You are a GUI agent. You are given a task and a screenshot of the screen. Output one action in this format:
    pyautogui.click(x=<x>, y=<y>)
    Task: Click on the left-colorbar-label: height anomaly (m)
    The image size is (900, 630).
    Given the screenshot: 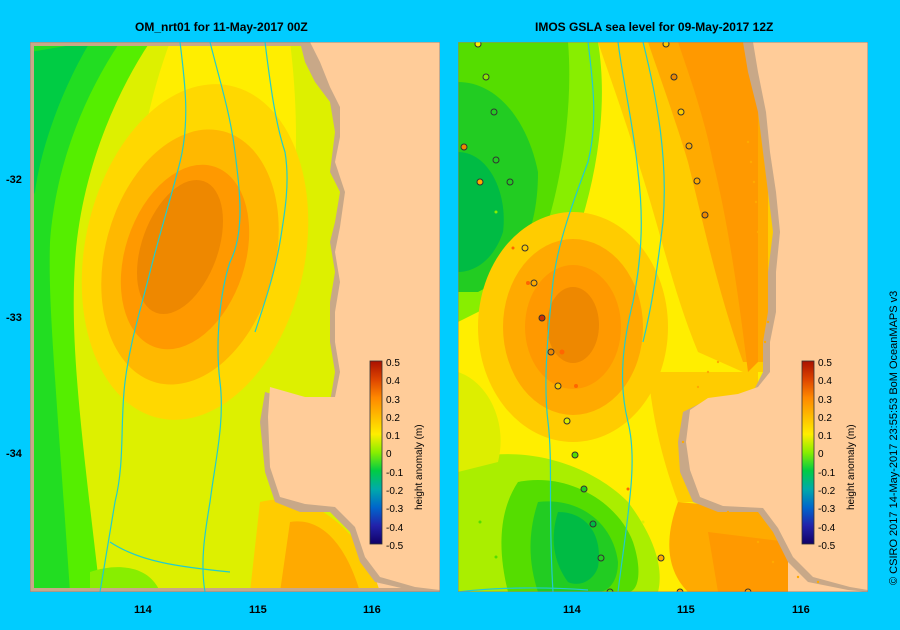 What is the action you would take?
    pyautogui.click(x=419, y=467)
    